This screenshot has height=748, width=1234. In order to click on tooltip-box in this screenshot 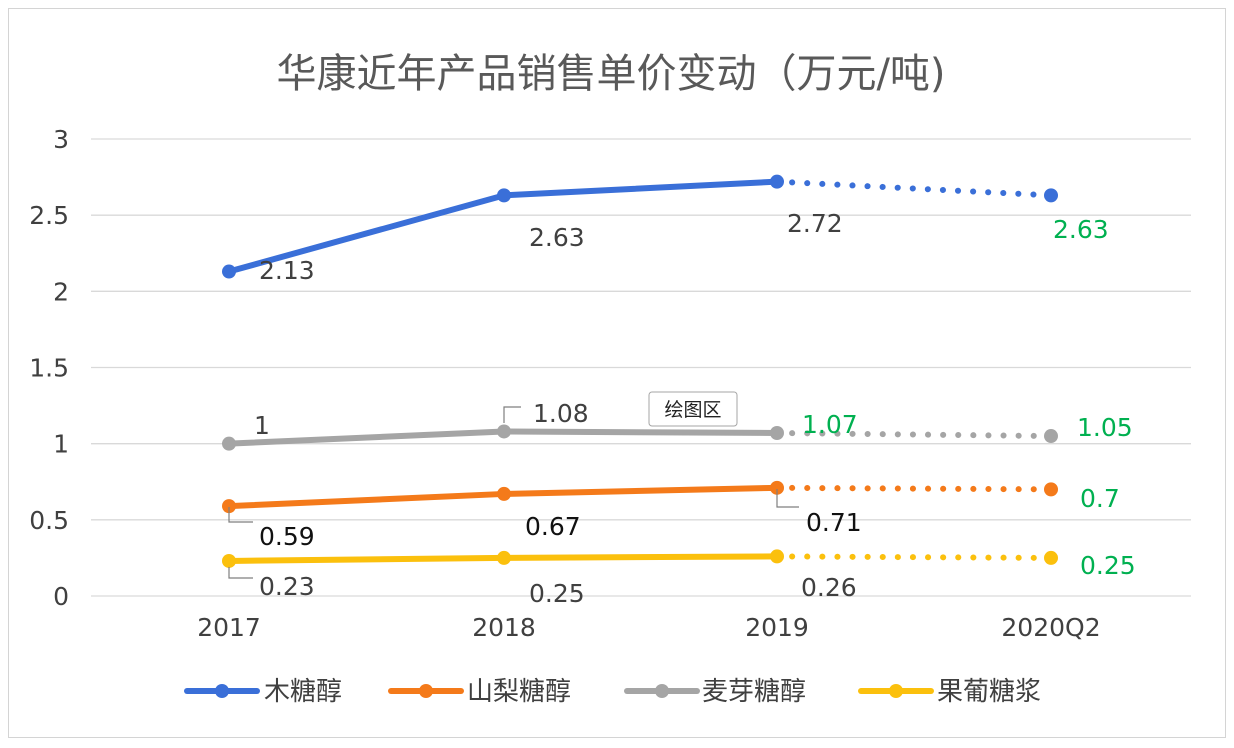, I will do `click(693, 409)`.